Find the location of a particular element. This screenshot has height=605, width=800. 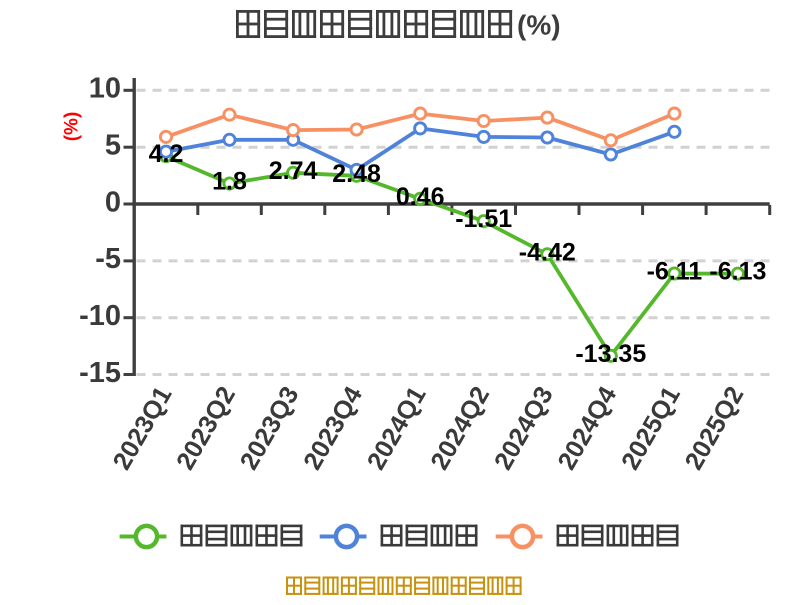

svg-text: -5 is located at coordinates (108, 259).